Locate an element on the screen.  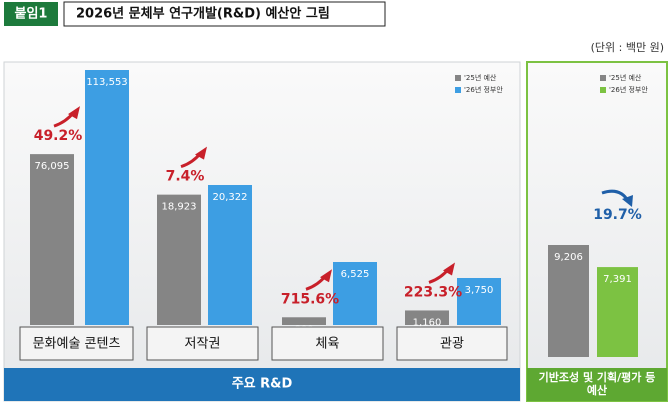
change-label: 715.6% is located at coordinates (310, 299).